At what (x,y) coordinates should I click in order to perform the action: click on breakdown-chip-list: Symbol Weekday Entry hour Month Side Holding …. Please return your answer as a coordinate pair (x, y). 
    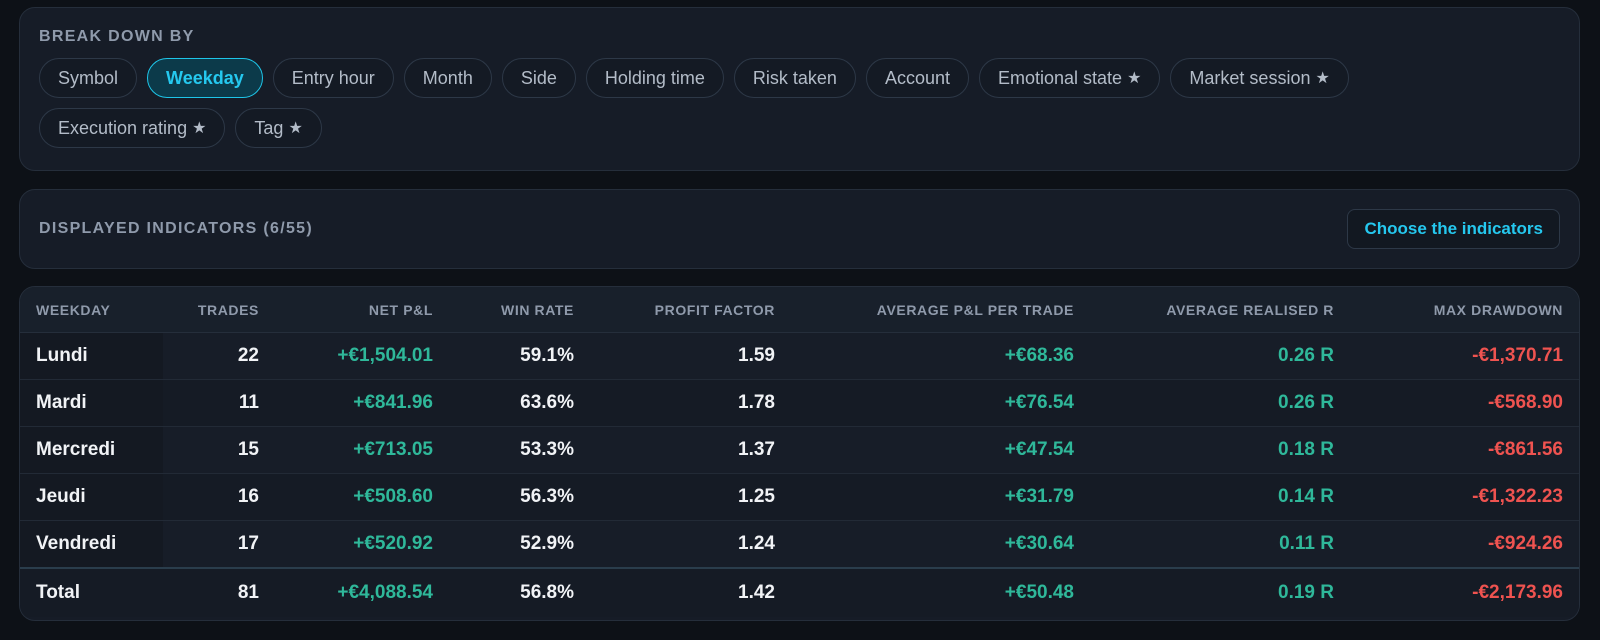
    Looking at the image, I should click on (739, 103).